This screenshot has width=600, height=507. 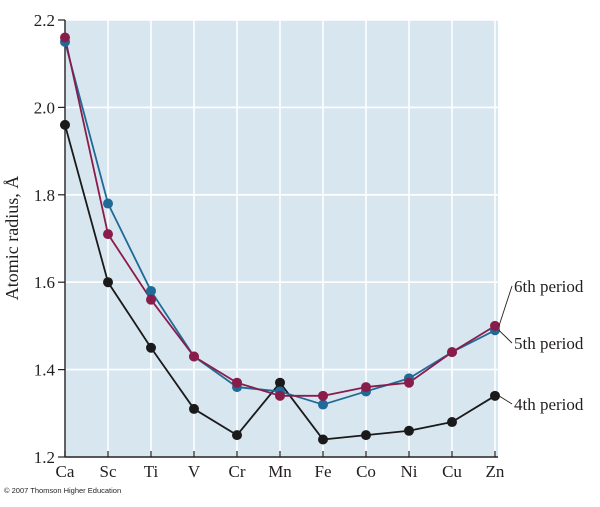 I want to click on x-tick-label: Cu, so click(x=452, y=471).